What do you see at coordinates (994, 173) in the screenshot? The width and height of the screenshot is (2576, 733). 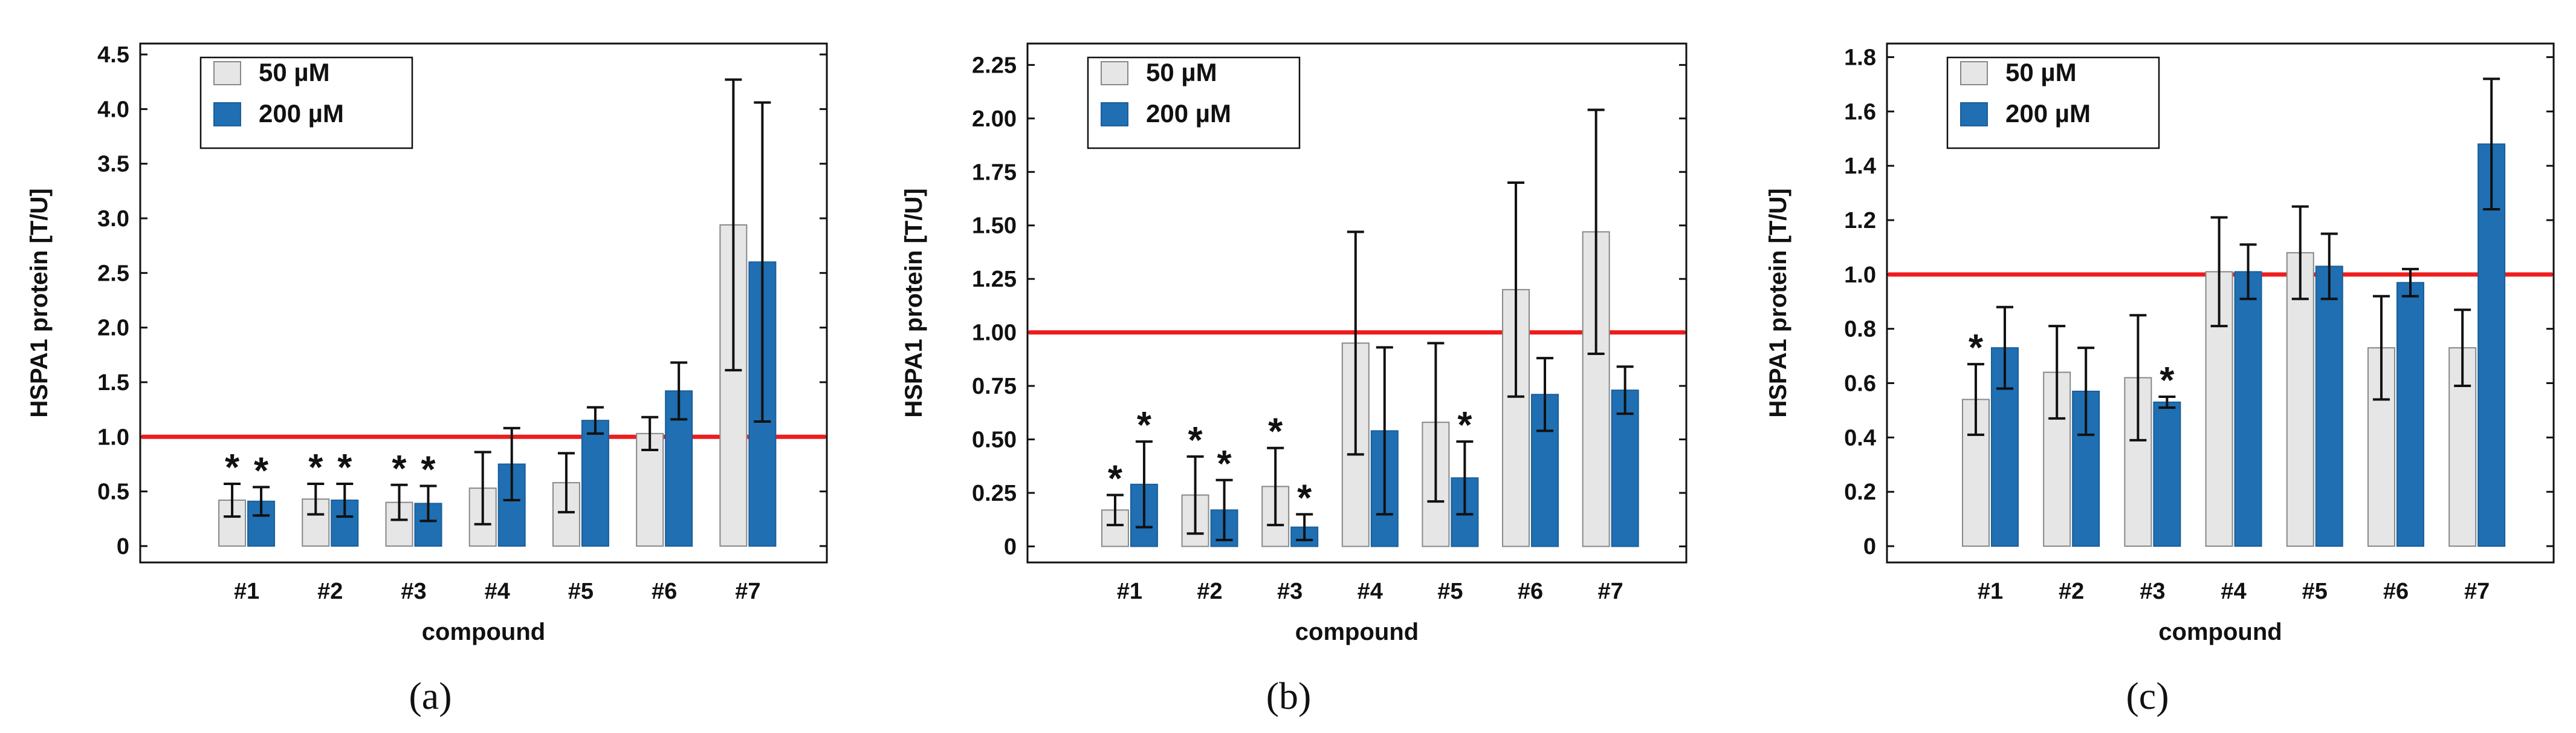 I see `y-tick-label: 1.75` at bounding box center [994, 173].